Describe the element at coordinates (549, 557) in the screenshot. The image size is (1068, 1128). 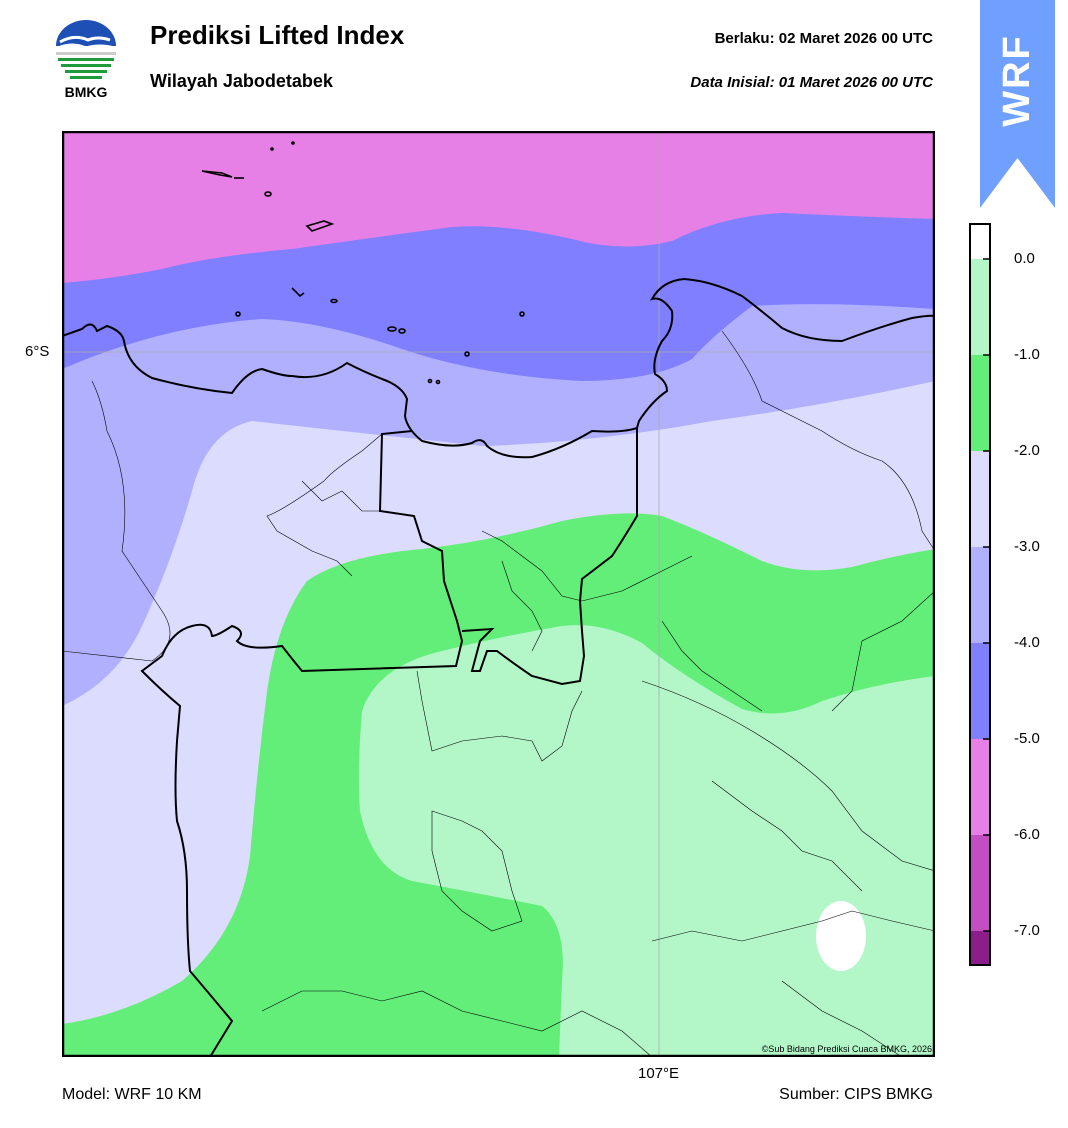
I see `province-boundary-east` at that location.